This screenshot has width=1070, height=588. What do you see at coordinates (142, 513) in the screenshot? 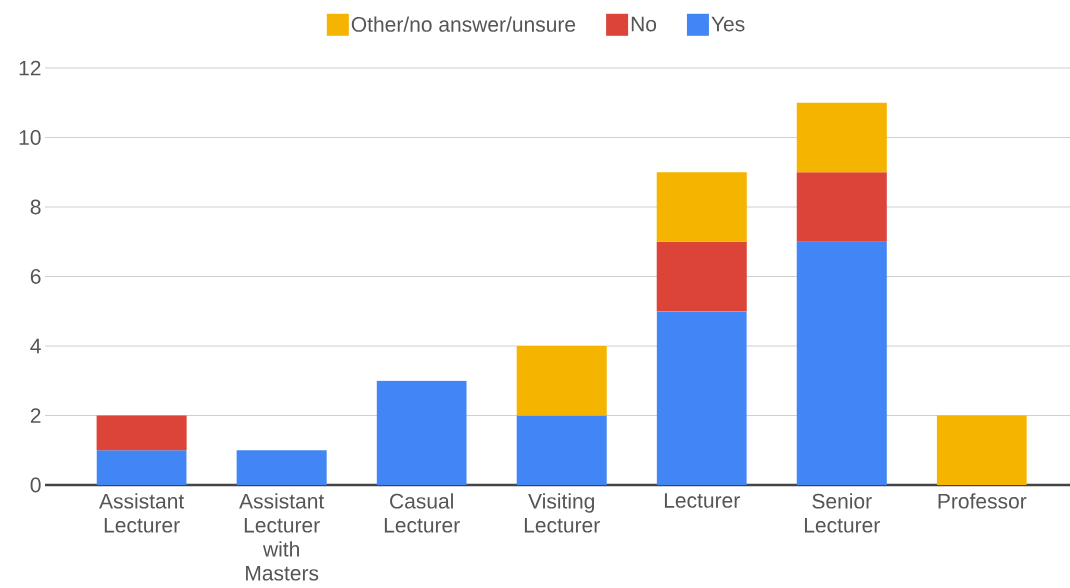
I see `x-tick-label: Assistant Lecturer` at bounding box center [142, 513].